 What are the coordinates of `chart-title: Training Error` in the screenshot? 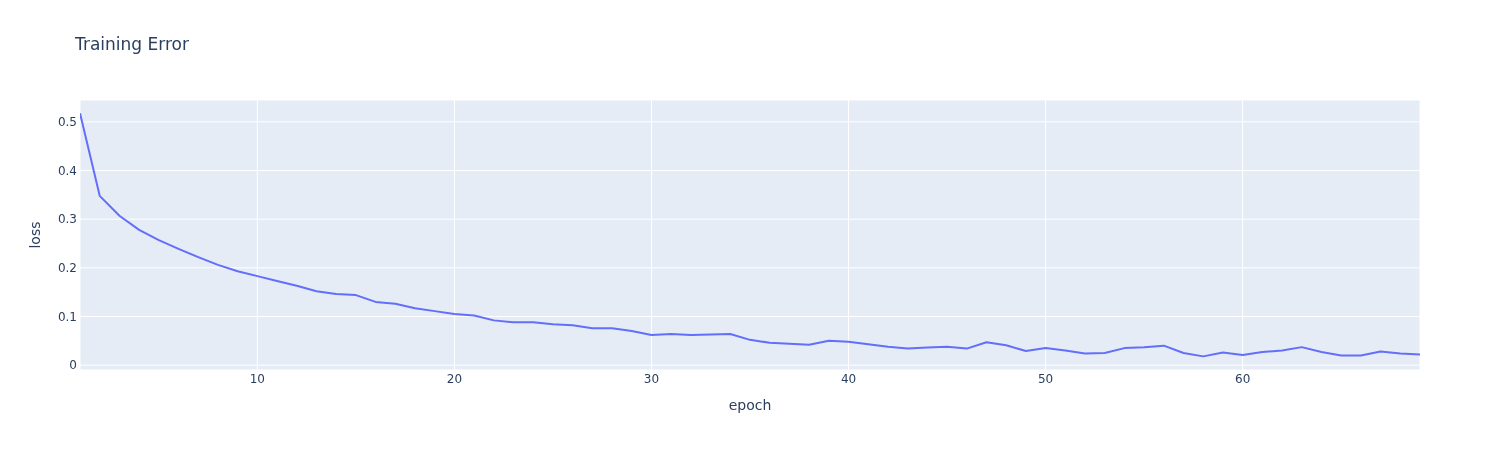 It's located at (132, 44).